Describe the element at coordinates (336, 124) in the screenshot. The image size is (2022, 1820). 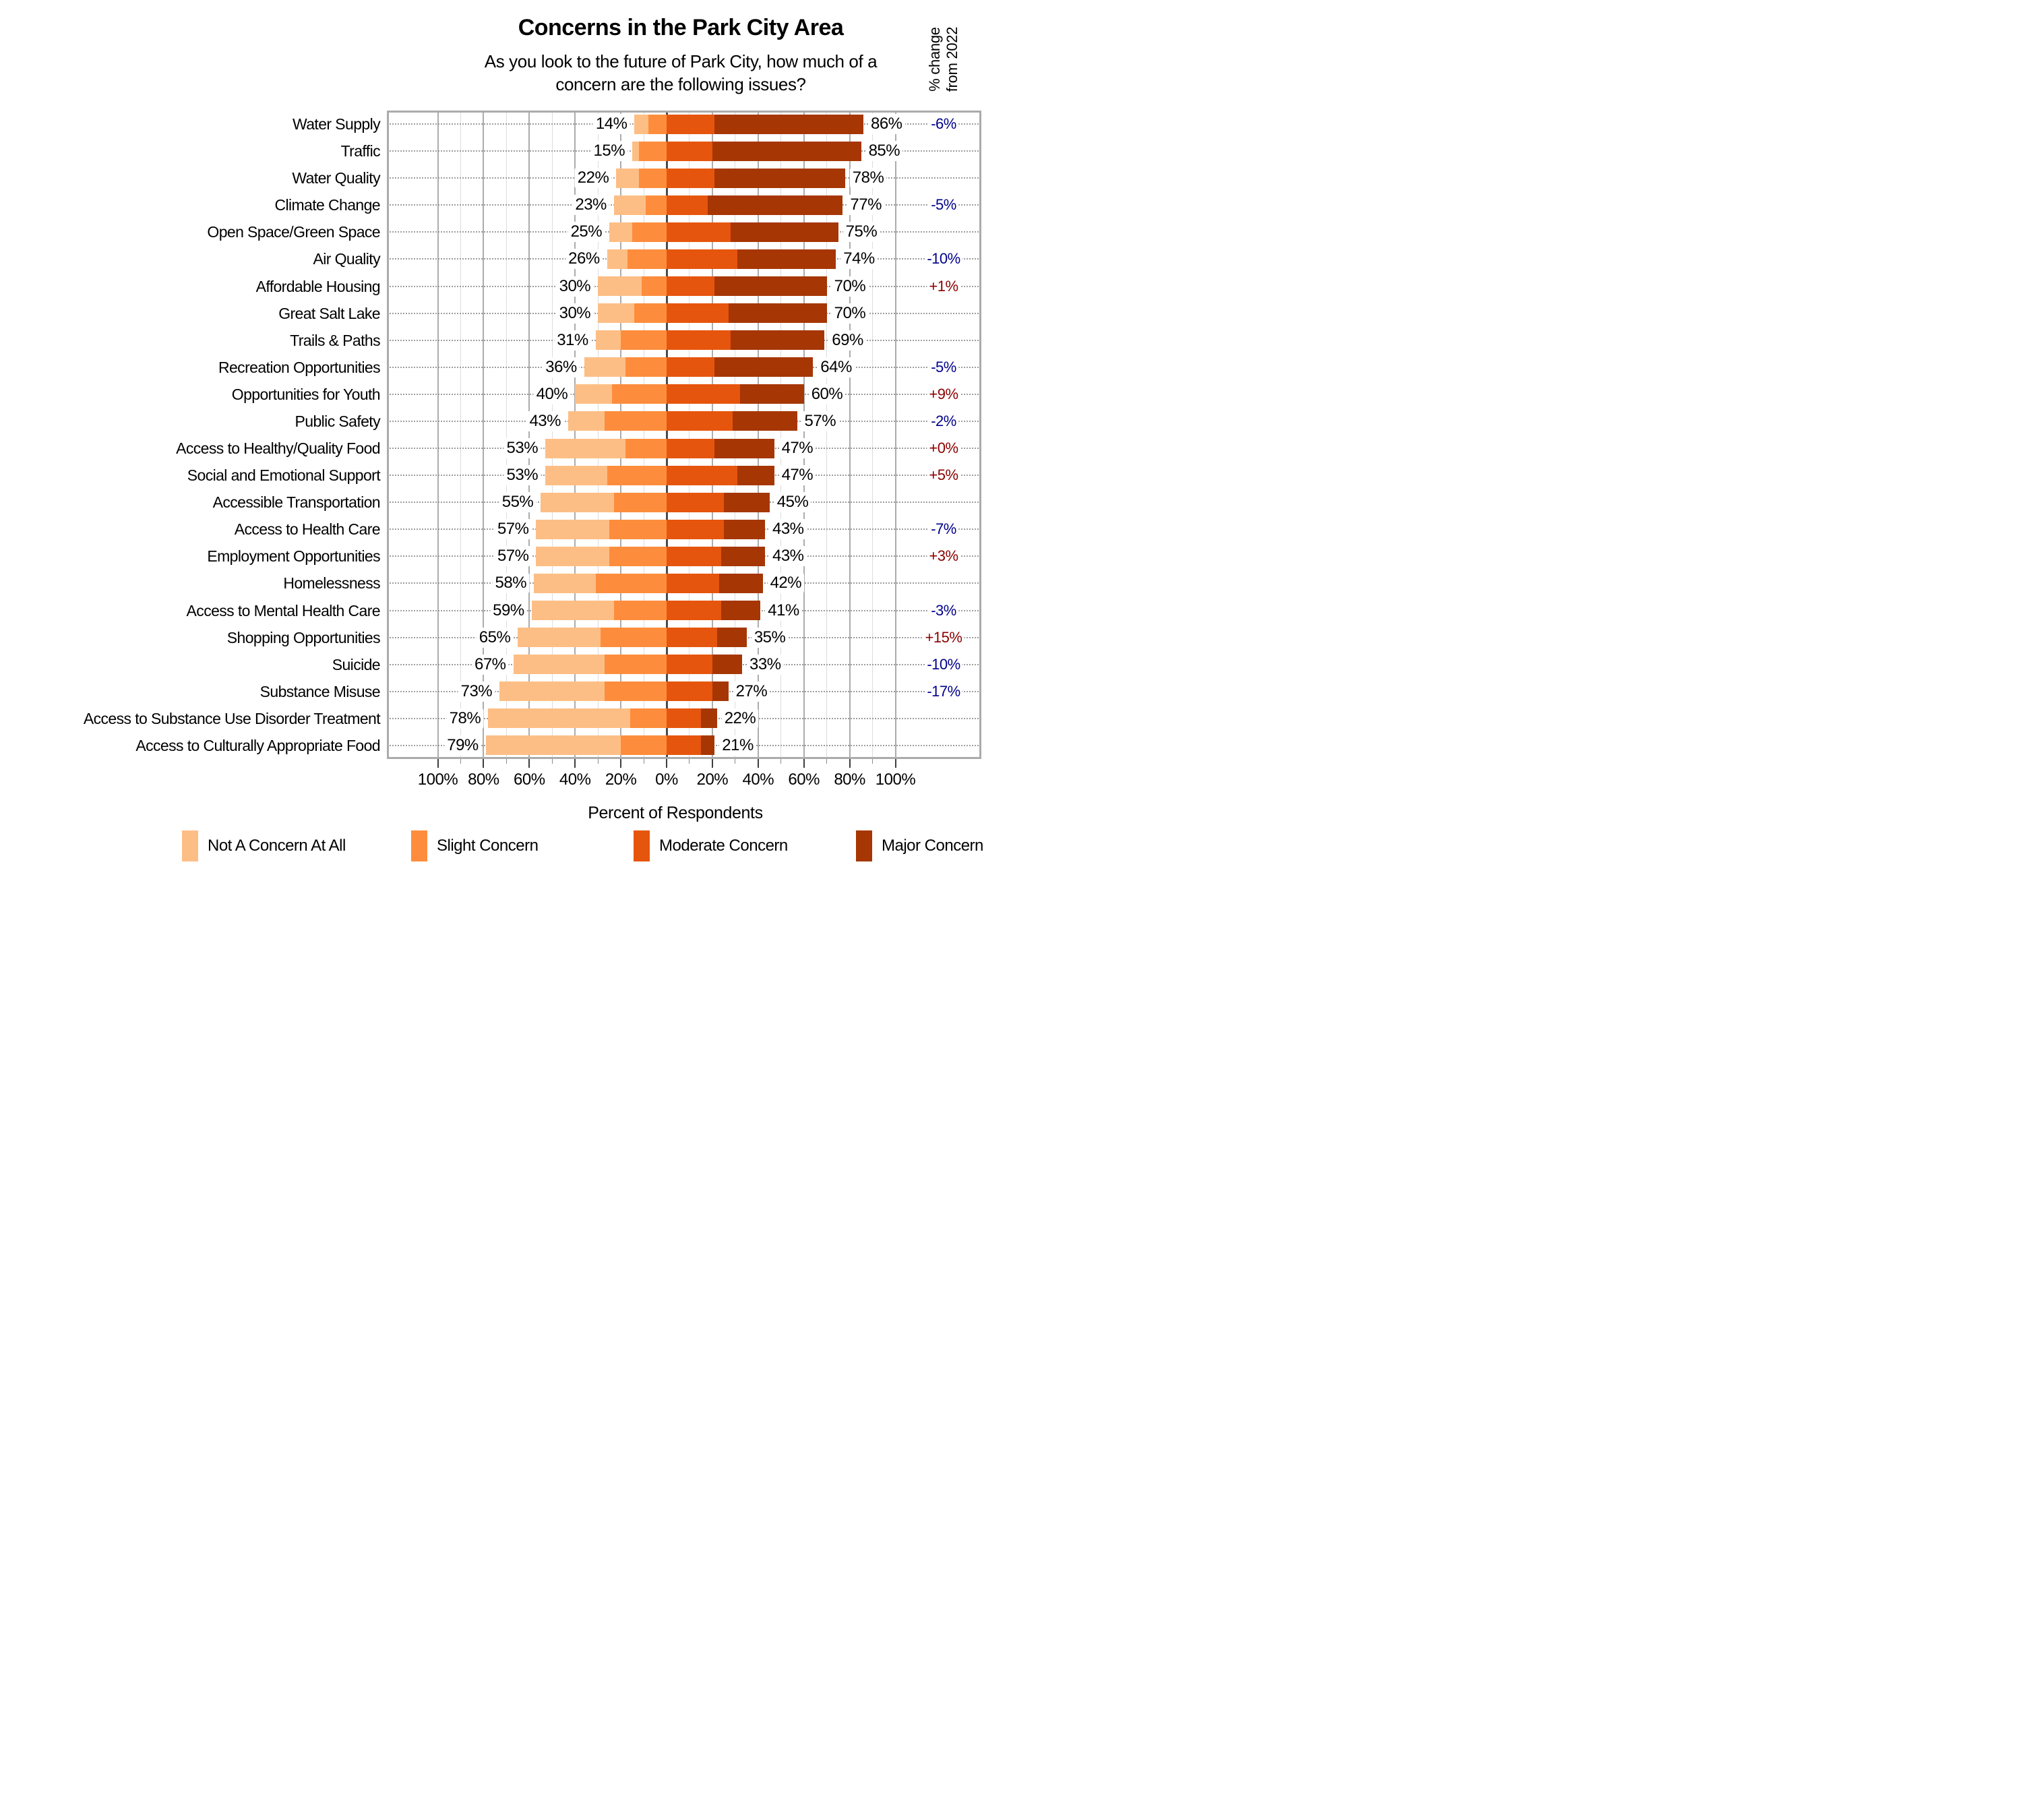
I see `category-label: Water Supply` at that location.